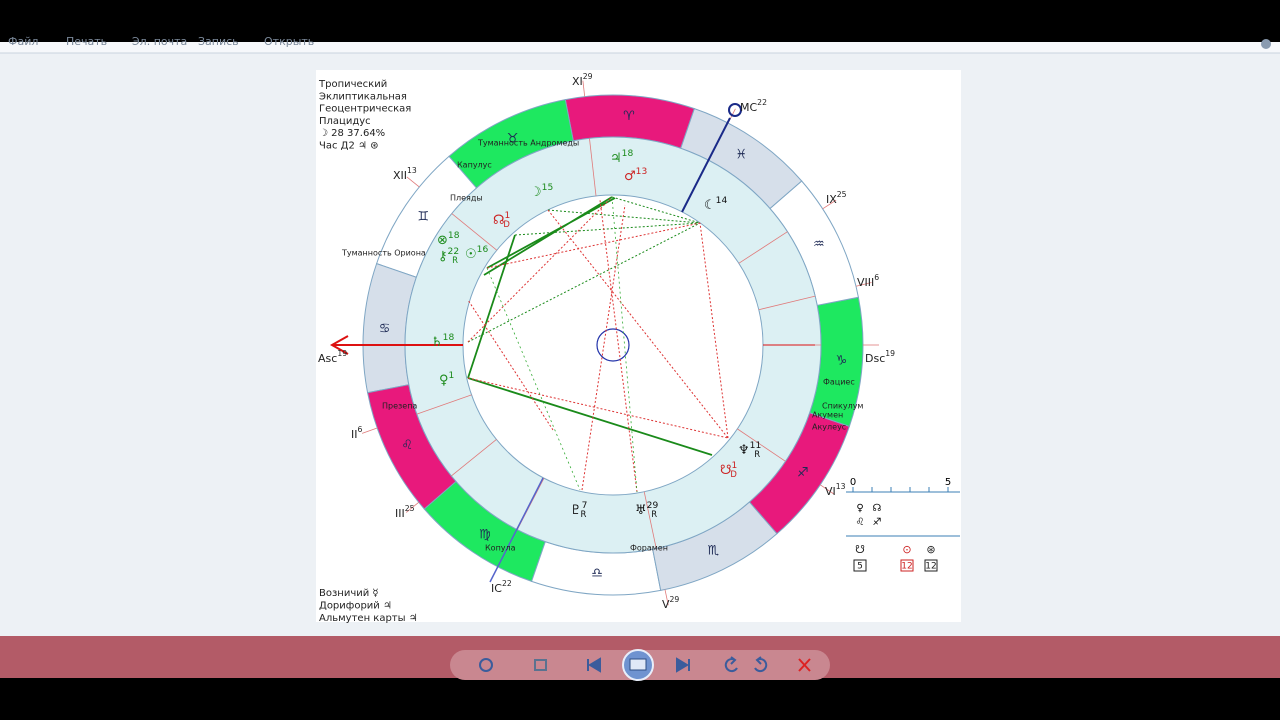 The width and height of the screenshot is (1280, 720). Describe the element at coordinates (594, 665) in the screenshot. I see `prev-button` at that location.